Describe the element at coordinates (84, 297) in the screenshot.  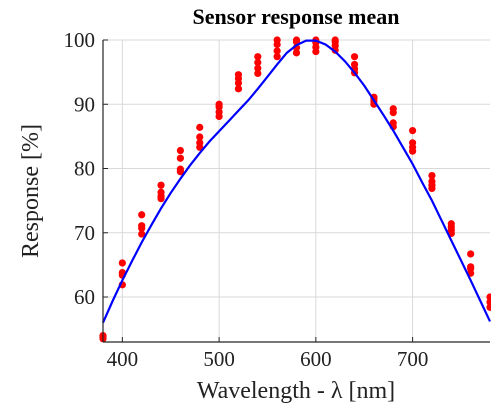
I see `y-tick-label: 60` at that location.